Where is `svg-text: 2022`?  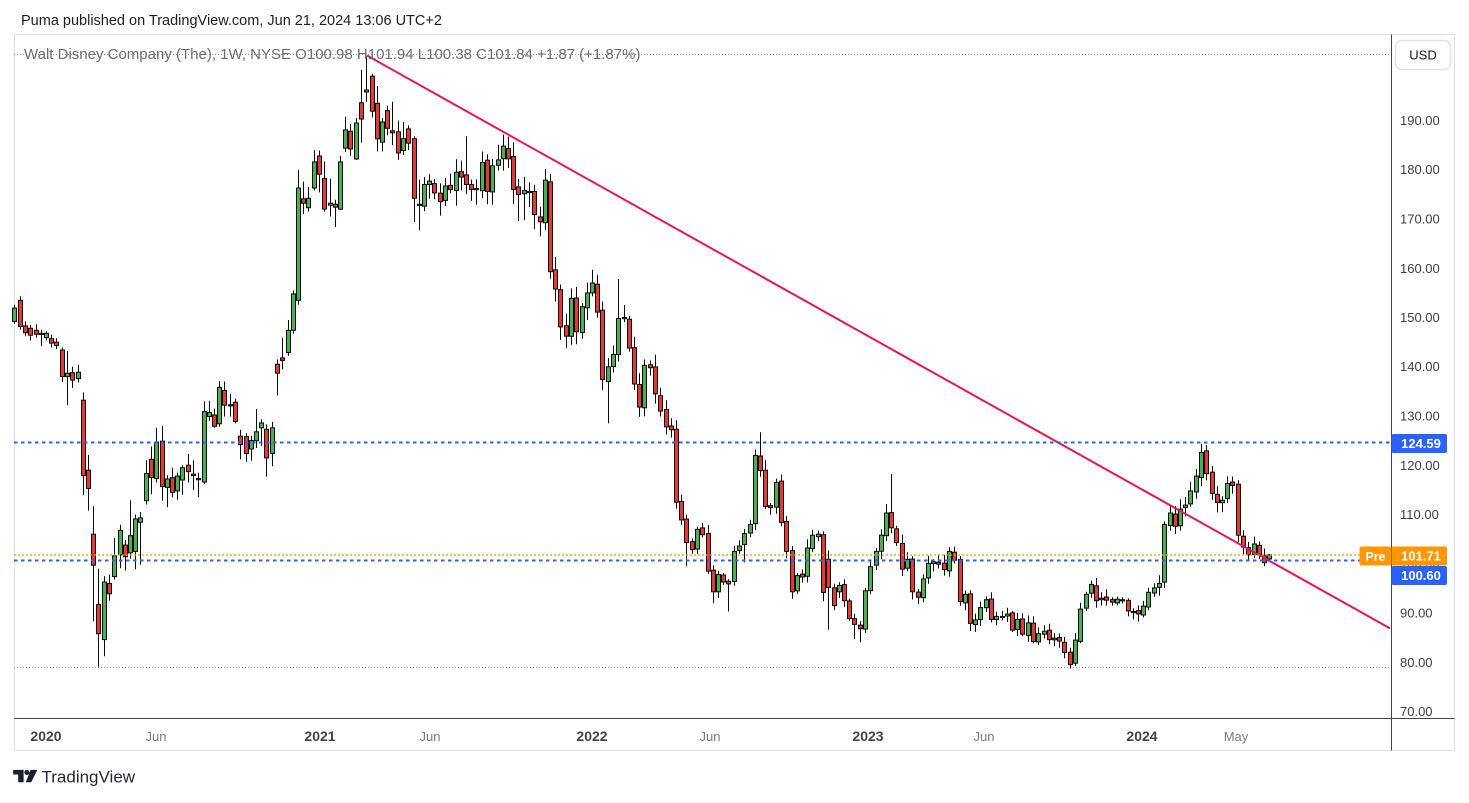 svg-text: 2022 is located at coordinates (591, 736).